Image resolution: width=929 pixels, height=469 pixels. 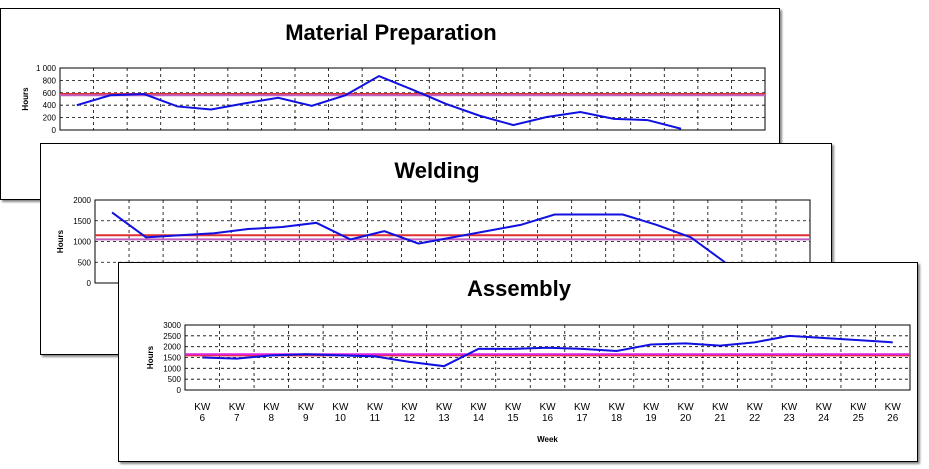 I want to click on x-tick-label: KW 9, so click(x=305, y=413).